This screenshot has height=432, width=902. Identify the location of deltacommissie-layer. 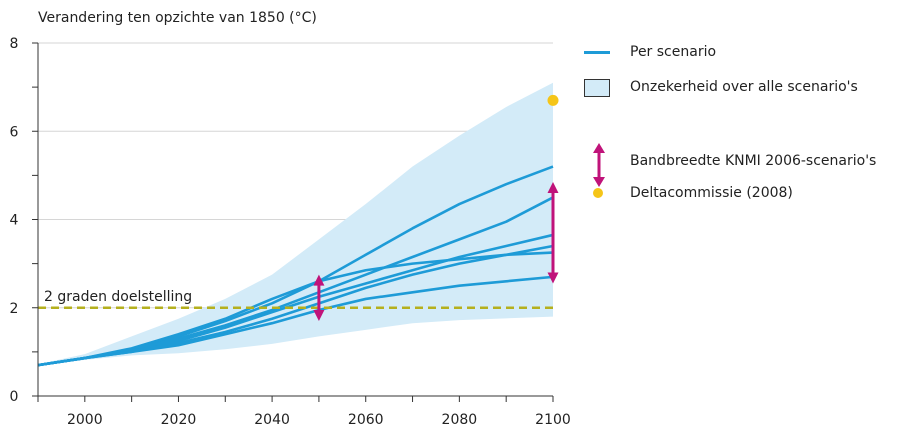
(553, 100).